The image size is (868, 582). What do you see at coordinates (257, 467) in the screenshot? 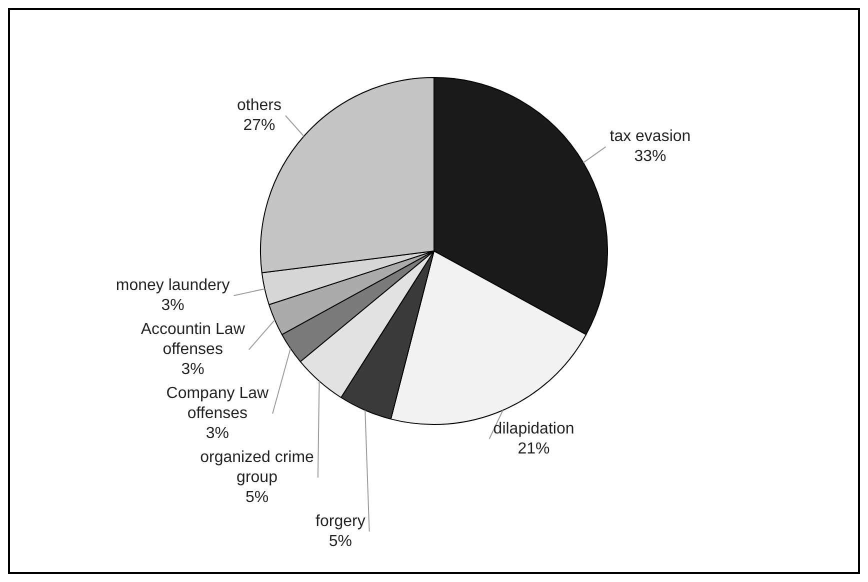
I see `slice-label: organized crime group` at bounding box center [257, 467].